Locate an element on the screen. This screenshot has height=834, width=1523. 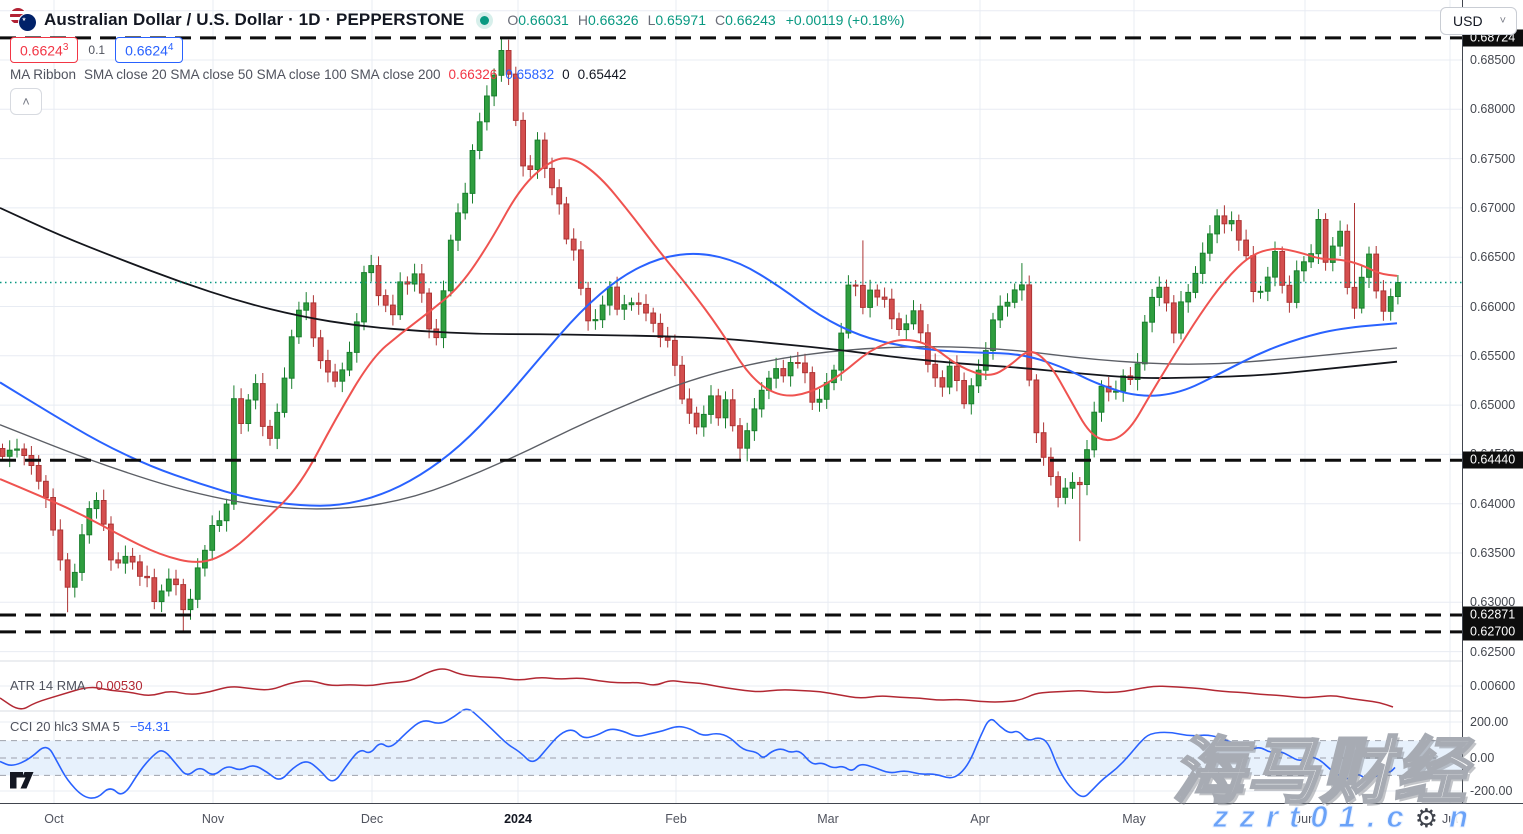
price-axis-label: 0.63000 is located at coordinates (1493, 602).